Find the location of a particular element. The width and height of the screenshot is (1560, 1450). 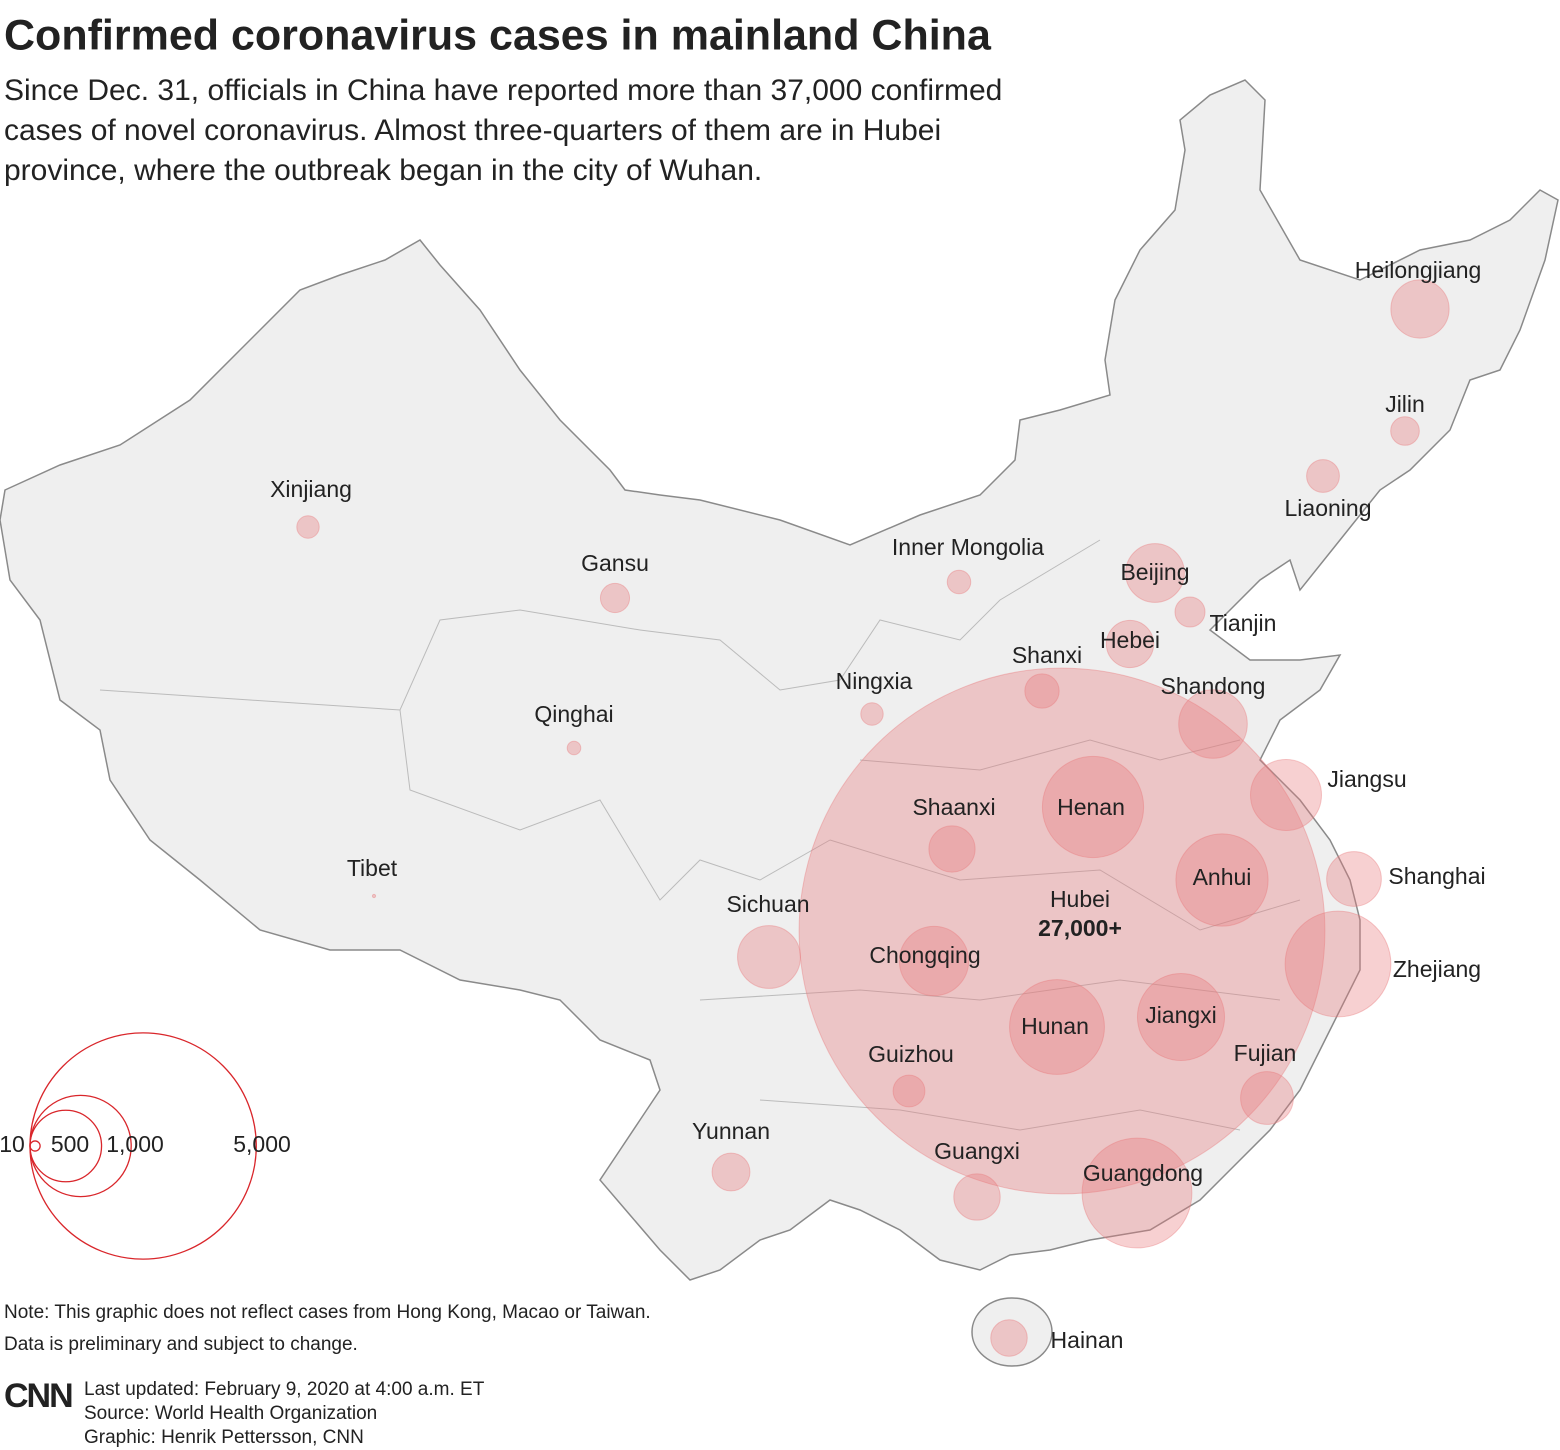

province-label: Guangdong is located at coordinates (1143, 1173).